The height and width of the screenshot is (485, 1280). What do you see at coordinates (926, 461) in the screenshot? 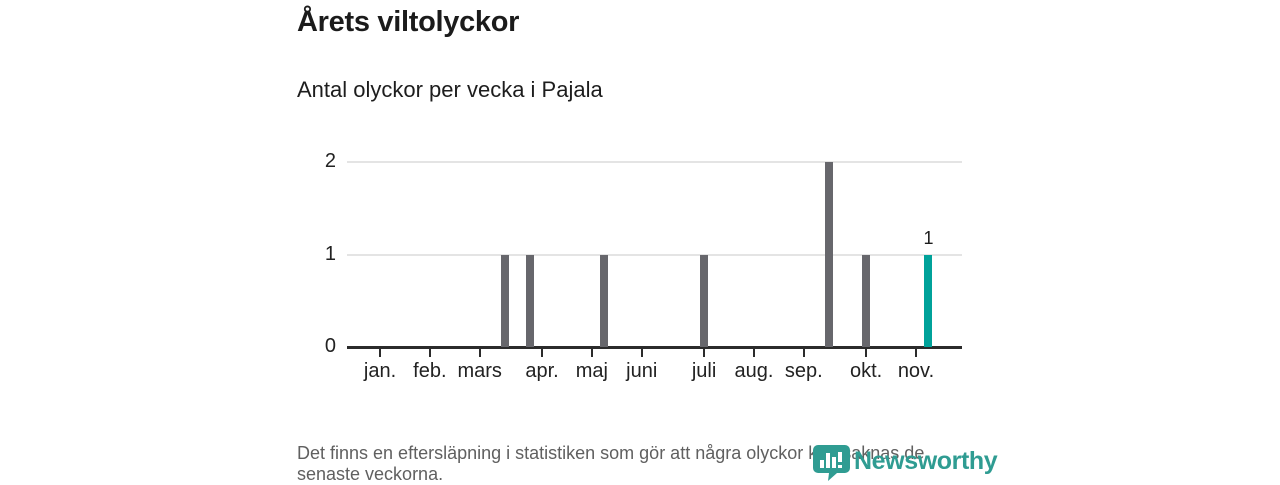
I see `newsworthy-logo-text: Newsworthy` at bounding box center [926, 461].